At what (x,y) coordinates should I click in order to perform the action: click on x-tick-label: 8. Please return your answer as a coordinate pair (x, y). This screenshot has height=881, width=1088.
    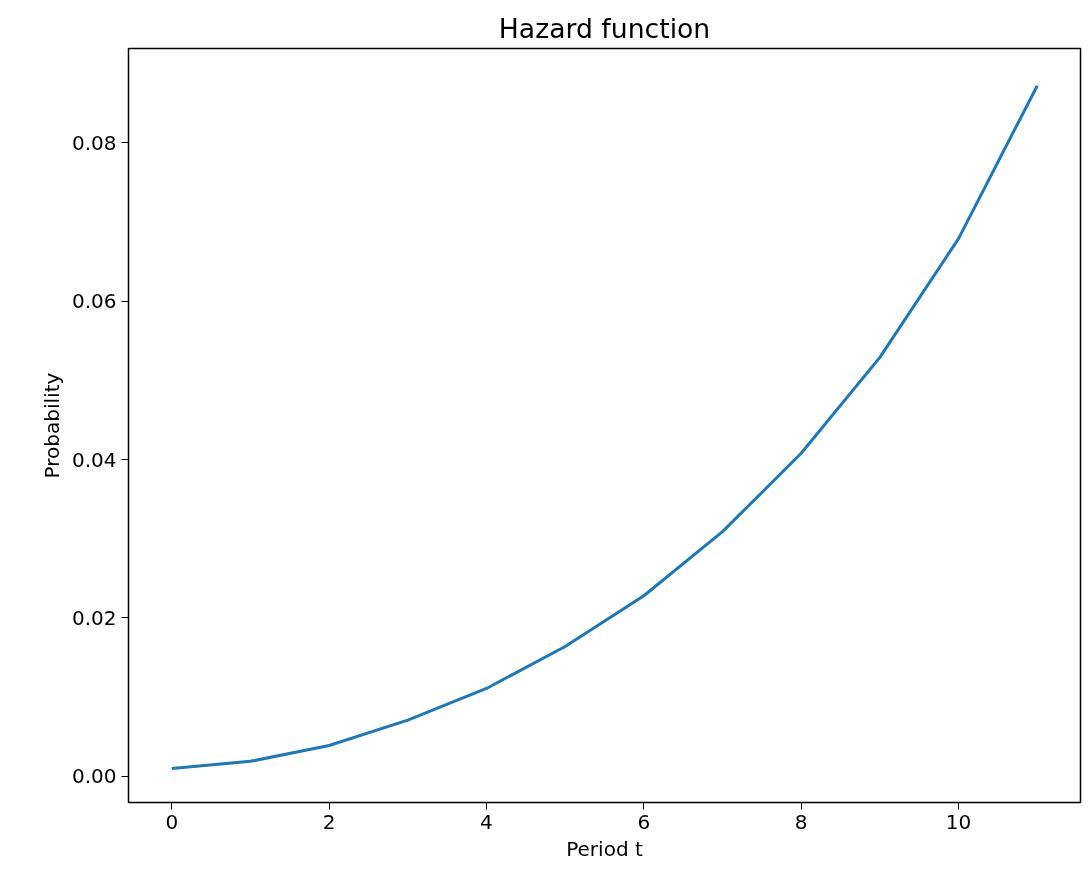
    Looking at the image, I should click on (801, 821).